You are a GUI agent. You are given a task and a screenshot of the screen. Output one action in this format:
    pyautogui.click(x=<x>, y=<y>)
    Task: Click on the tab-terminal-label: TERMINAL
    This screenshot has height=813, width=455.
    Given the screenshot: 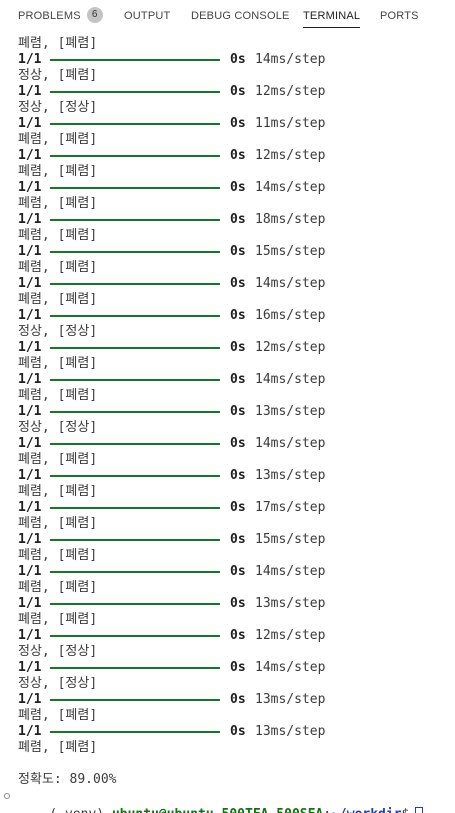 What is the action you would take?
    pyautogui.click(x=332, y=16)
    